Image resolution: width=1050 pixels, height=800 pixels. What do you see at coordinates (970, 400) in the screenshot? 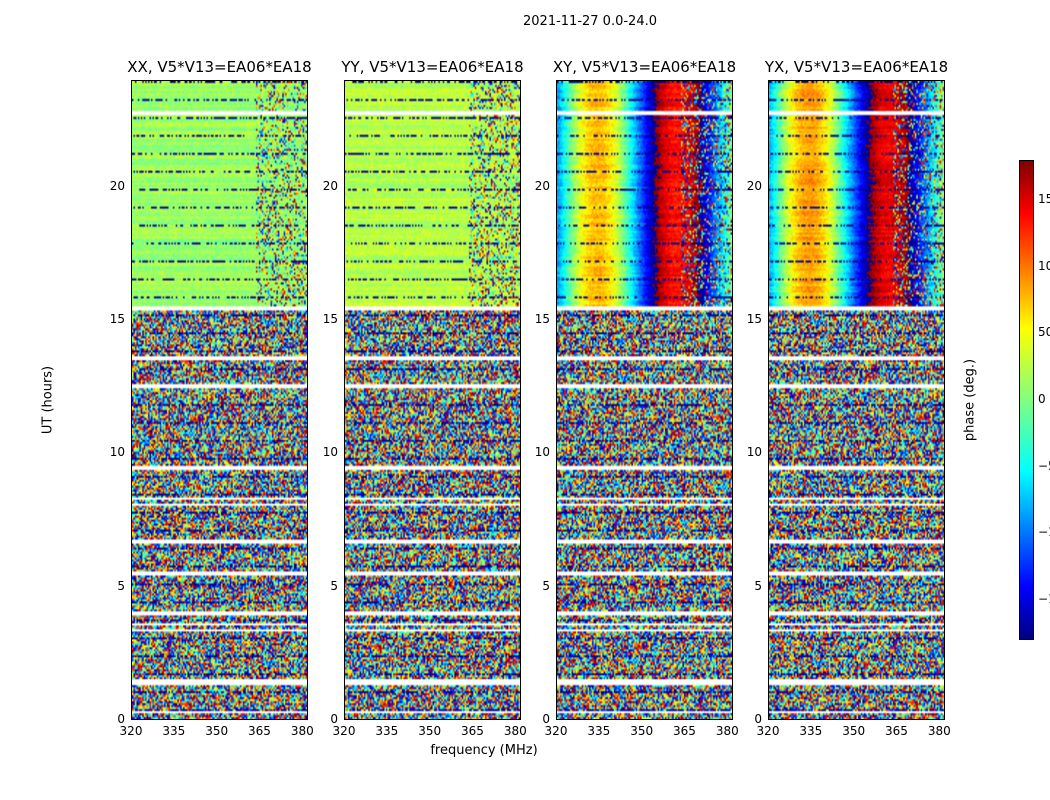
I see `colorbar-label: phase (deg.)` at bounding box center [970, 400].